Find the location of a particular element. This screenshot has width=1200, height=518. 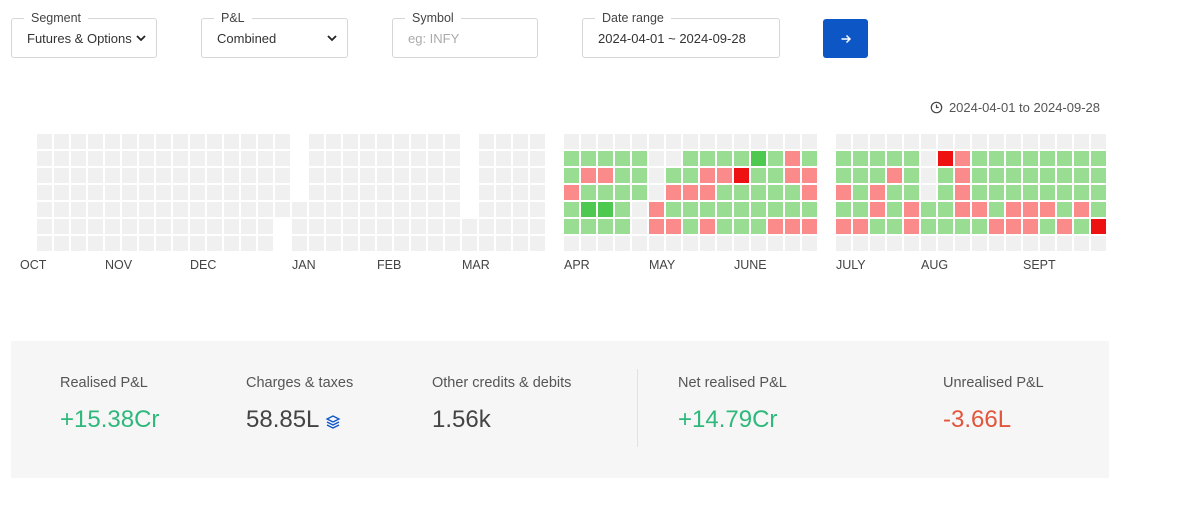

date-range-picker: Date range 2024-04-01 ~ 2024-09-28 is located at coordinates (681, 34).